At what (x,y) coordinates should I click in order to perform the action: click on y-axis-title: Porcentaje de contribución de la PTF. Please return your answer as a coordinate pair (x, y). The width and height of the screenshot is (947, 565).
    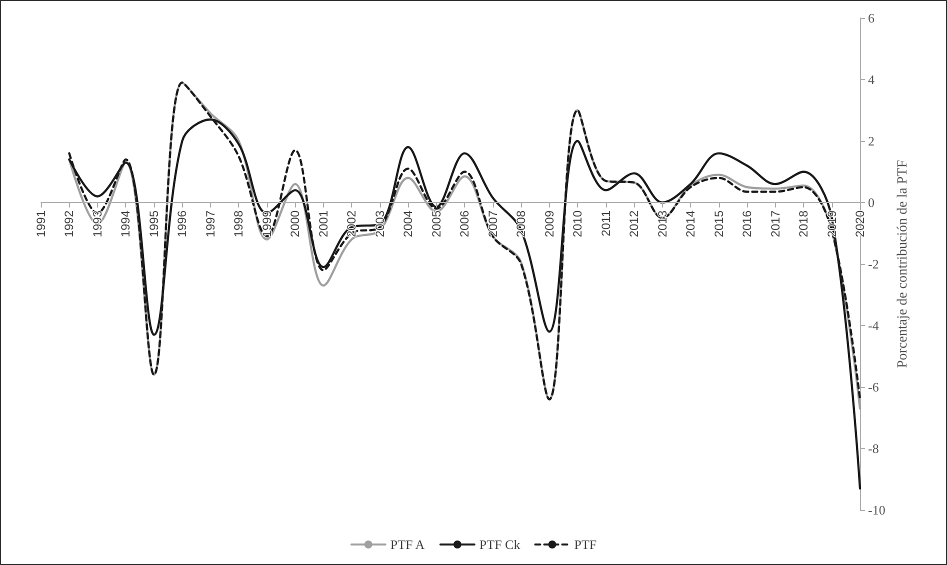
    Looking at the image, I should click on (903, 264).